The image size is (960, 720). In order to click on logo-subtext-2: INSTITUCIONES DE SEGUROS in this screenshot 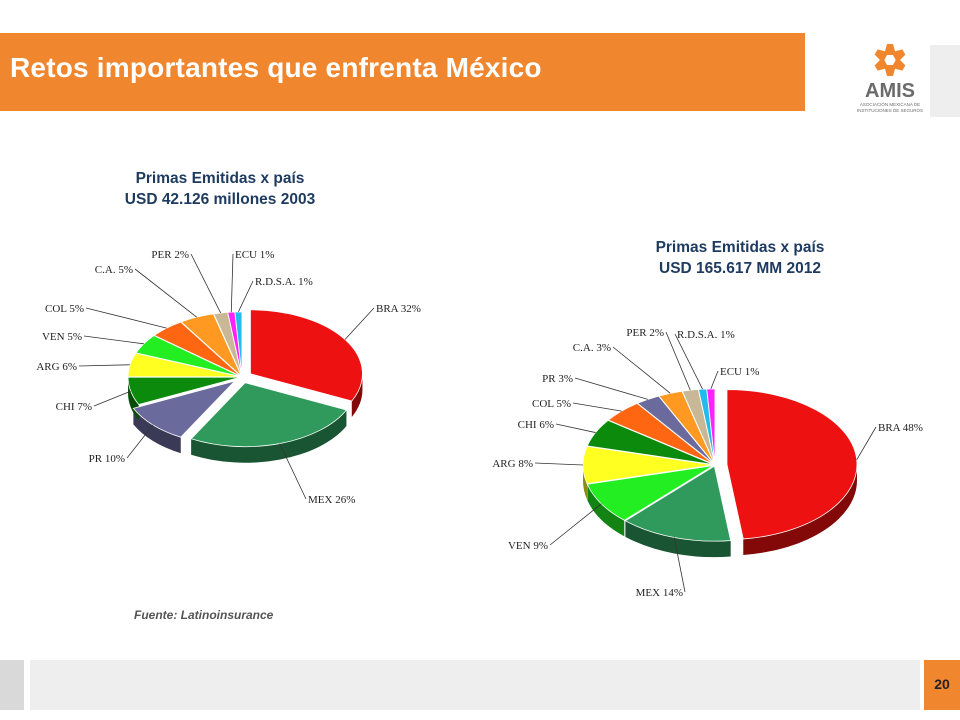, I will do `click(890, 110)`.